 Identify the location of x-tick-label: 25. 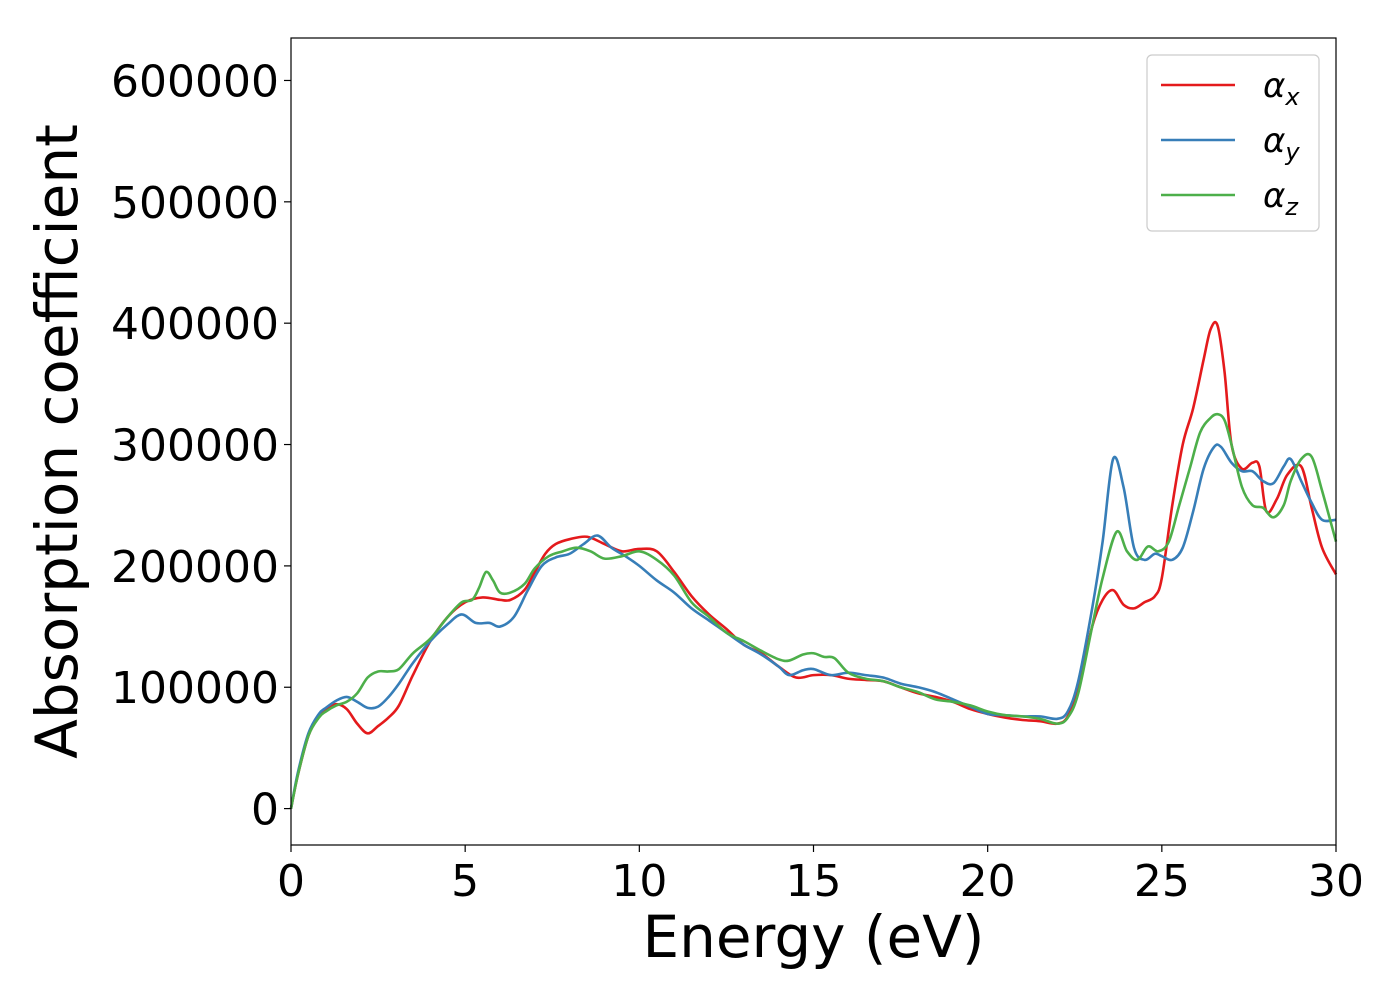
(1162, 881).